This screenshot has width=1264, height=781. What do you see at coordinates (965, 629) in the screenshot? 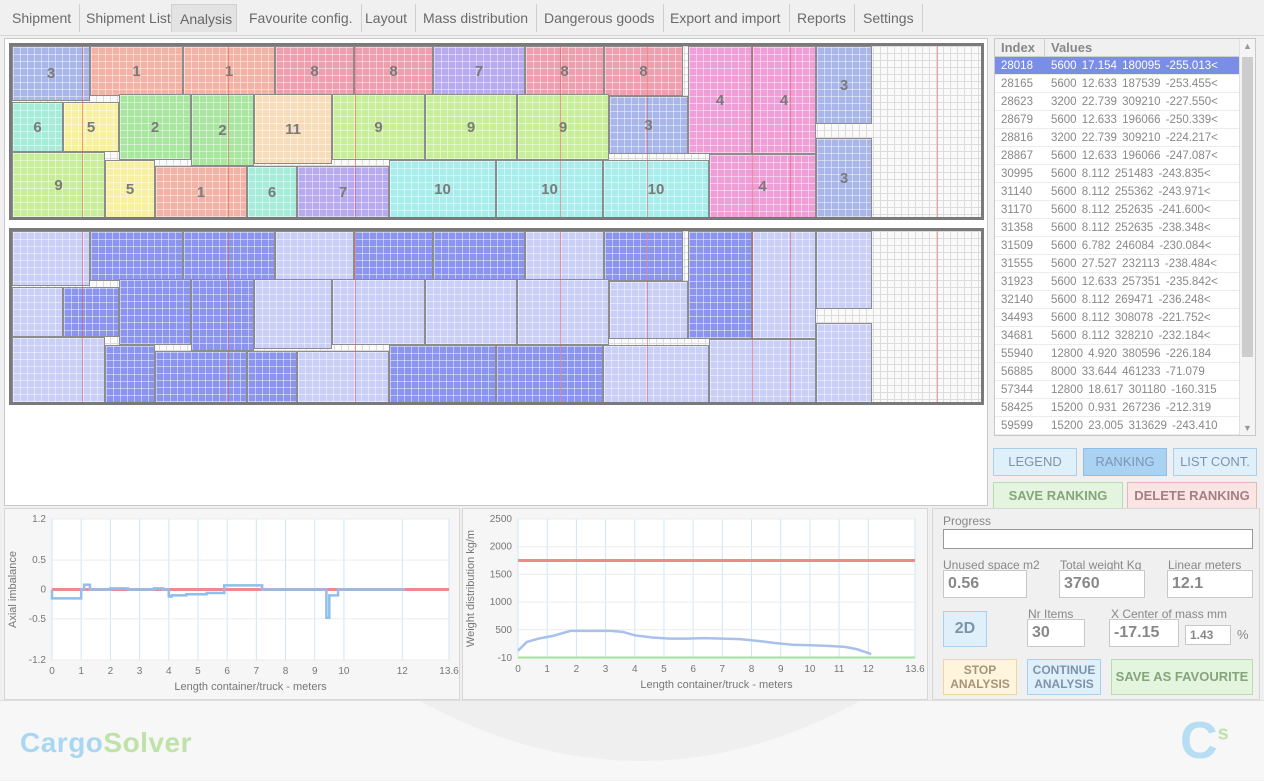
I see `view-2d-button: 2D` at bounding box center [965, 629].